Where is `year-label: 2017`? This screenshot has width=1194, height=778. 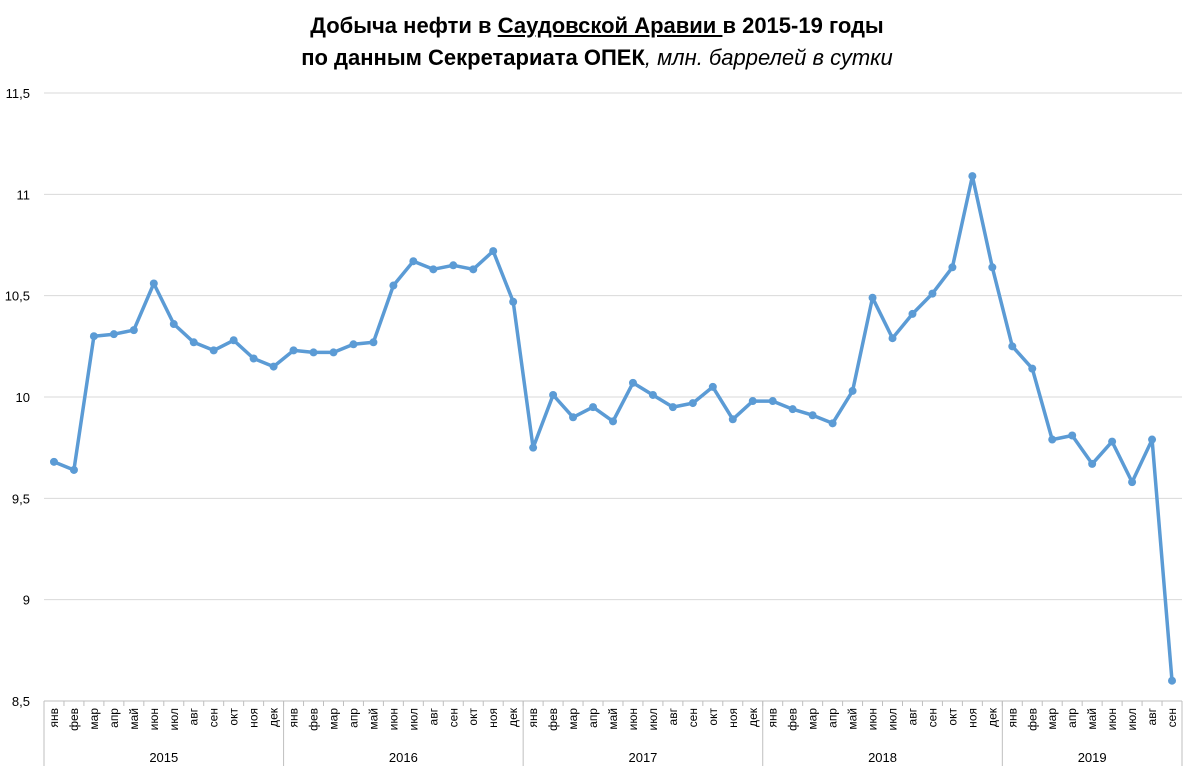
year-label: 2017 is located at coordinates (642, 757).